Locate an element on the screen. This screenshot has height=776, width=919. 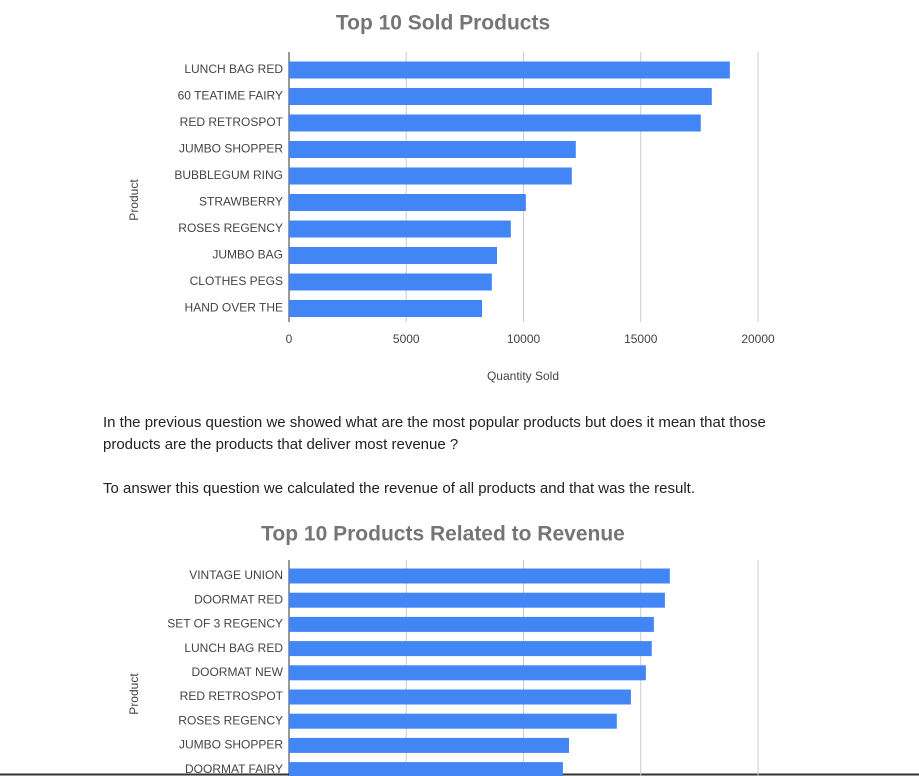
y-tick-label: SET OF 3 REGENCY is located at coordinates (225, 624).